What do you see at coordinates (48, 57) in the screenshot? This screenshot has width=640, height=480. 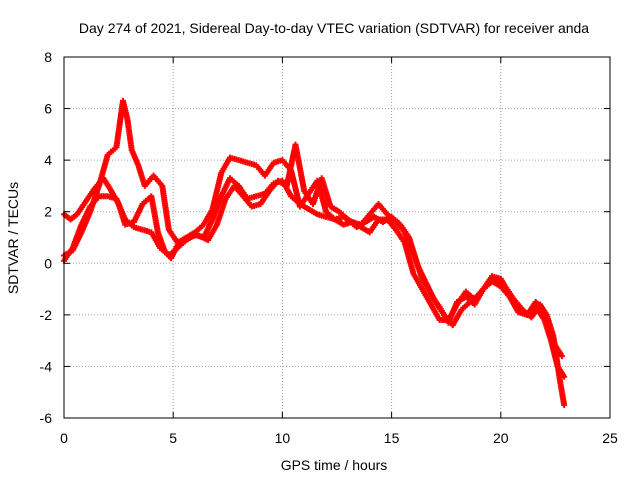 I see `y-tick-label: 8` at bounding box center [48, 57].